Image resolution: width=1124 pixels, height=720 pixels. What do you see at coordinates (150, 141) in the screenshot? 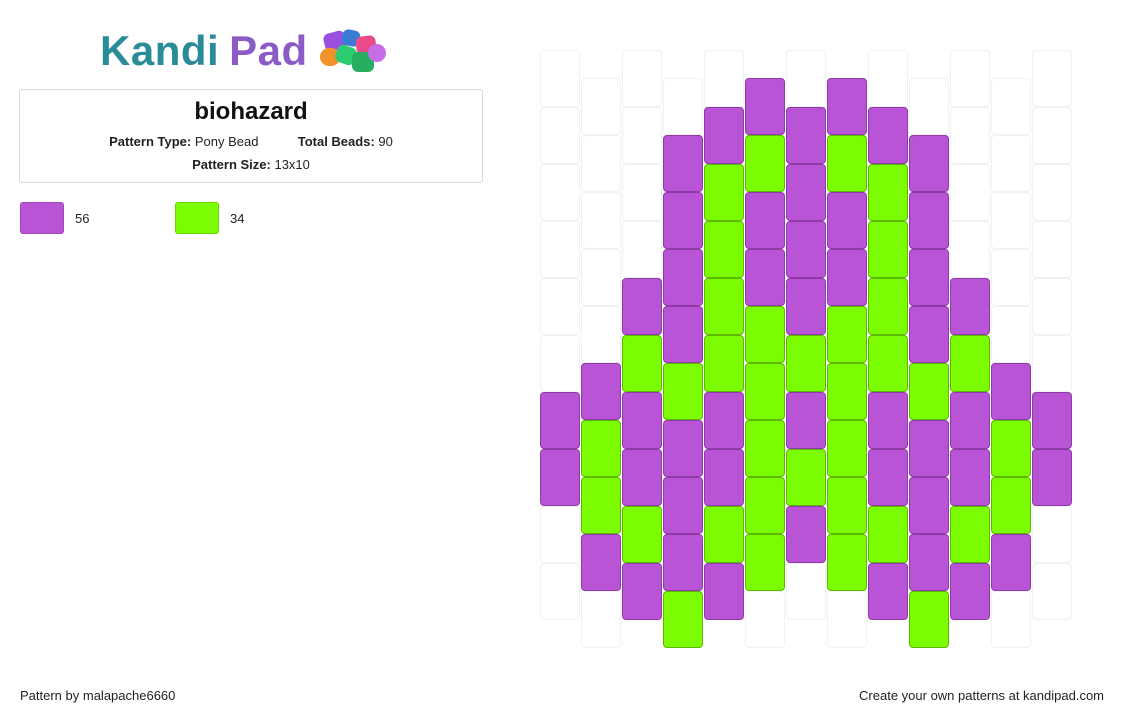
I see `pattern-type-label: Pattern Type:` at bounding box center [150, 141].